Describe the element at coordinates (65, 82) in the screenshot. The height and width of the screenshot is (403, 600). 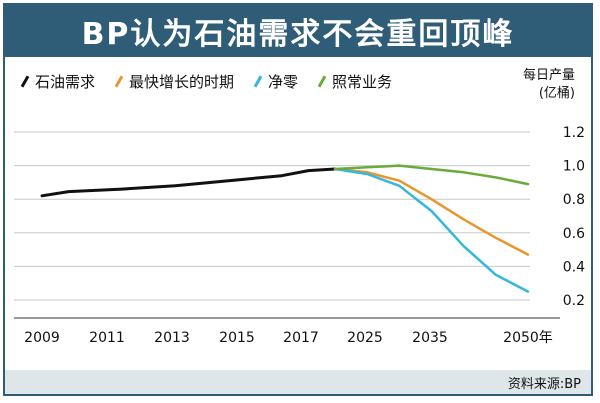
I see `legend-label-oil-demand: 石油需求` at that location.